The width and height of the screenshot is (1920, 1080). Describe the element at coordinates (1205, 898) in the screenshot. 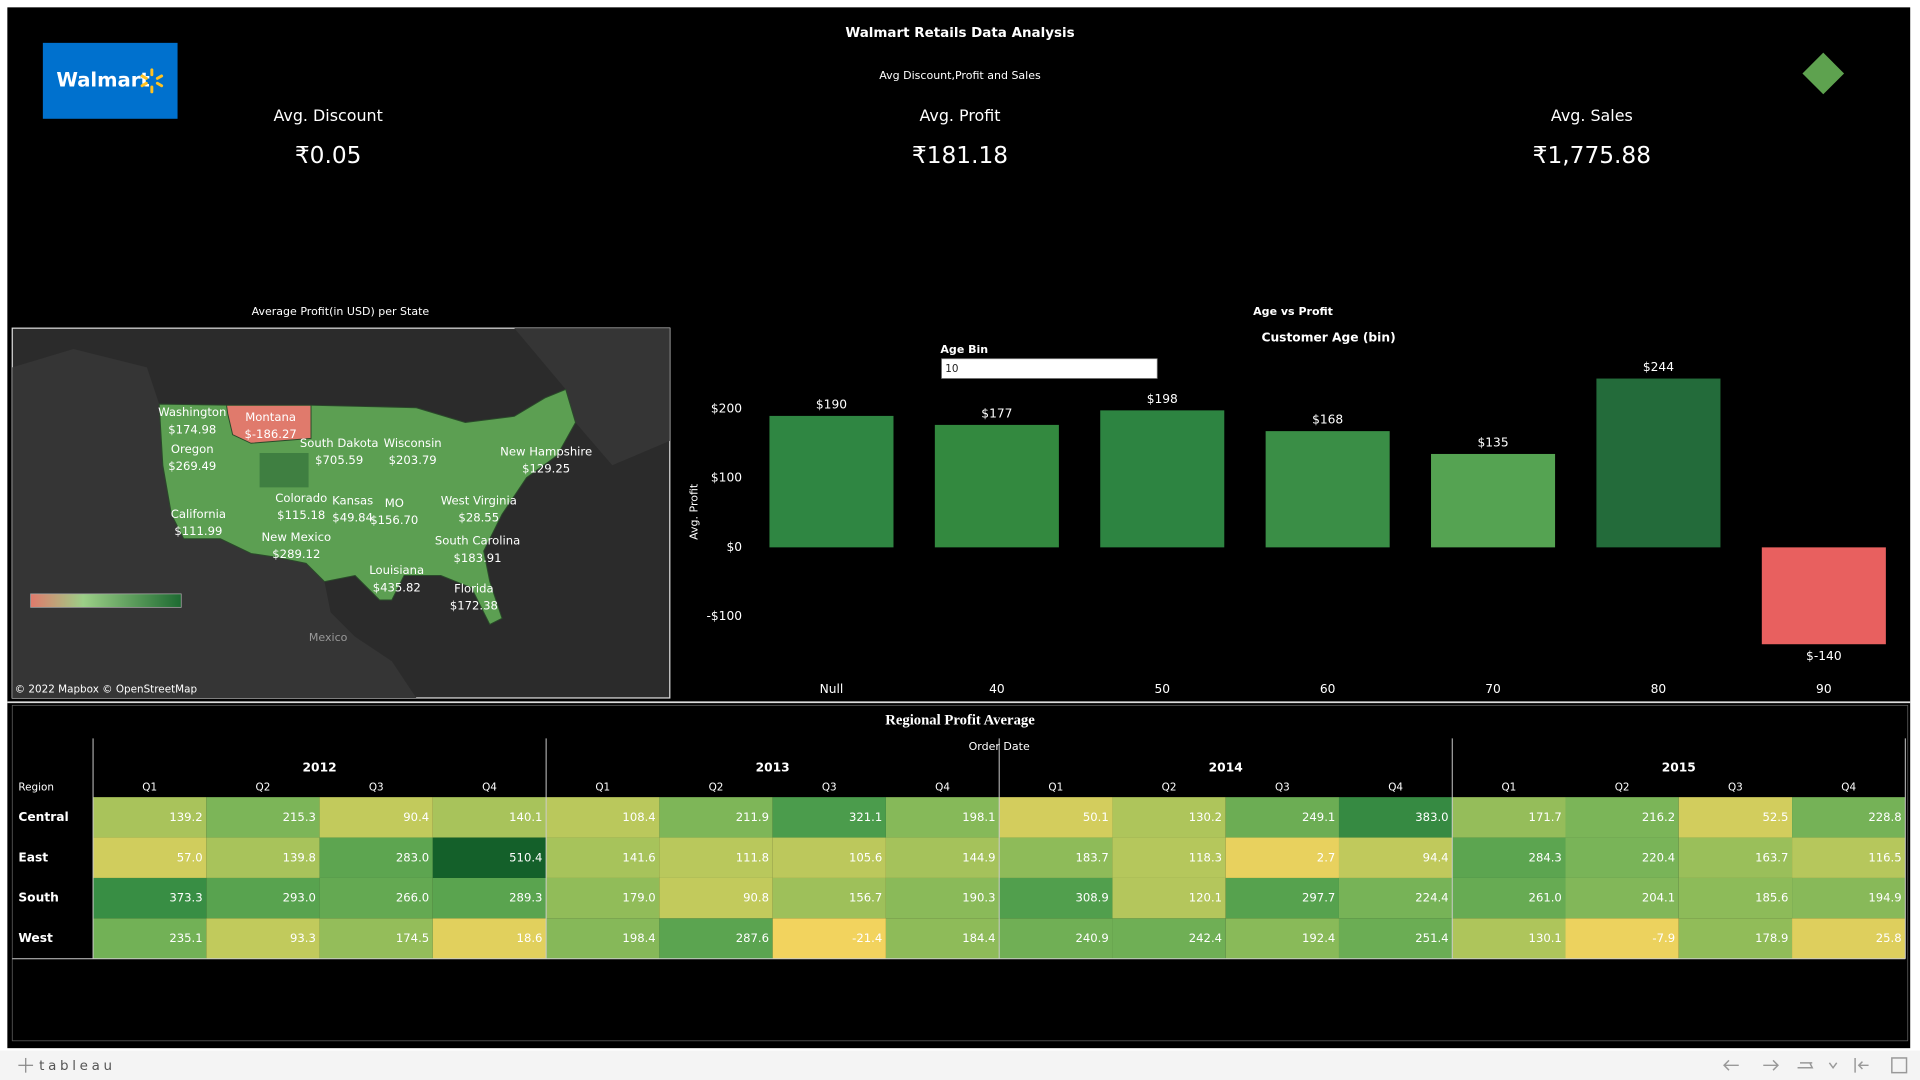

I see `cell-value: 120.1` at that location.